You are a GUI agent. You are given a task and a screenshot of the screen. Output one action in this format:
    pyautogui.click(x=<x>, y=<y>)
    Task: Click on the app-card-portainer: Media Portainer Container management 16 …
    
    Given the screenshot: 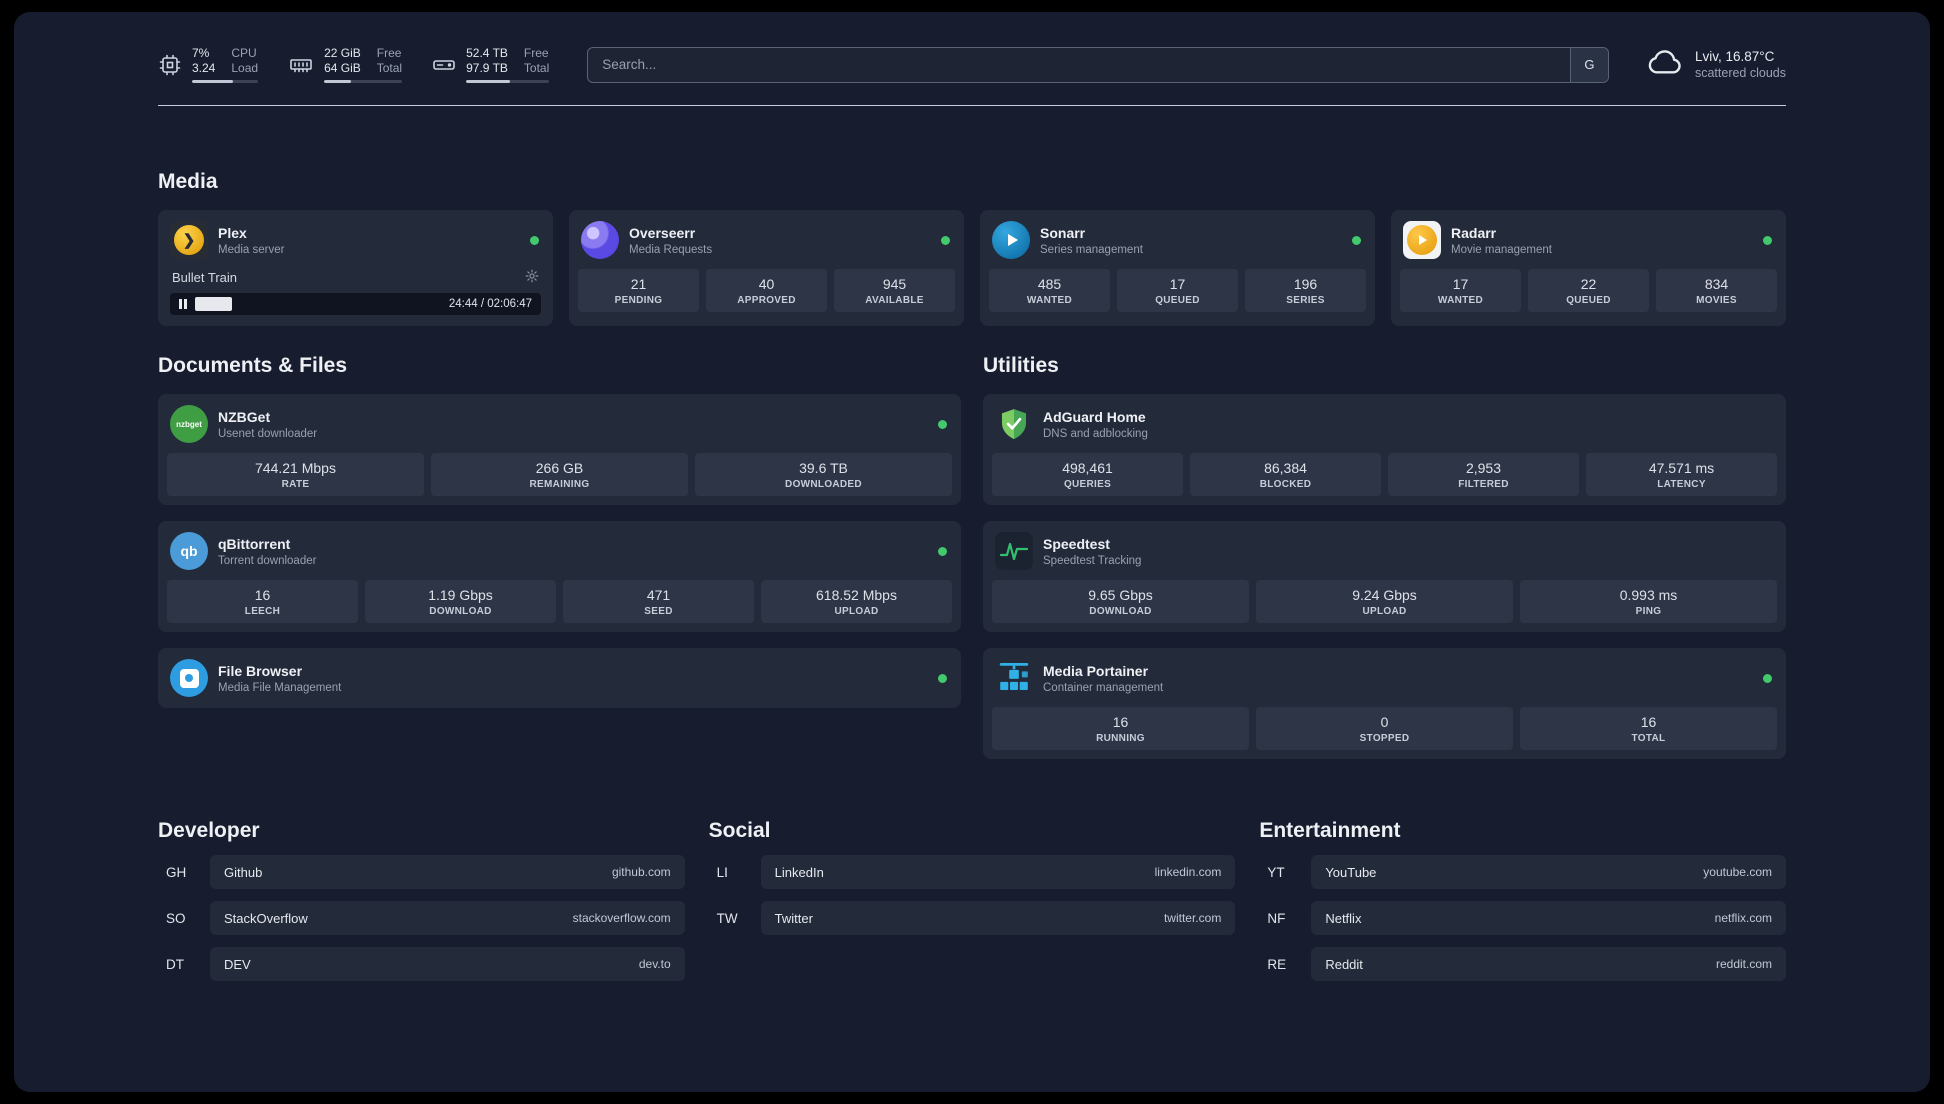 What is the action you would take?
    pyautogui.click(x=1384, y=703)
    